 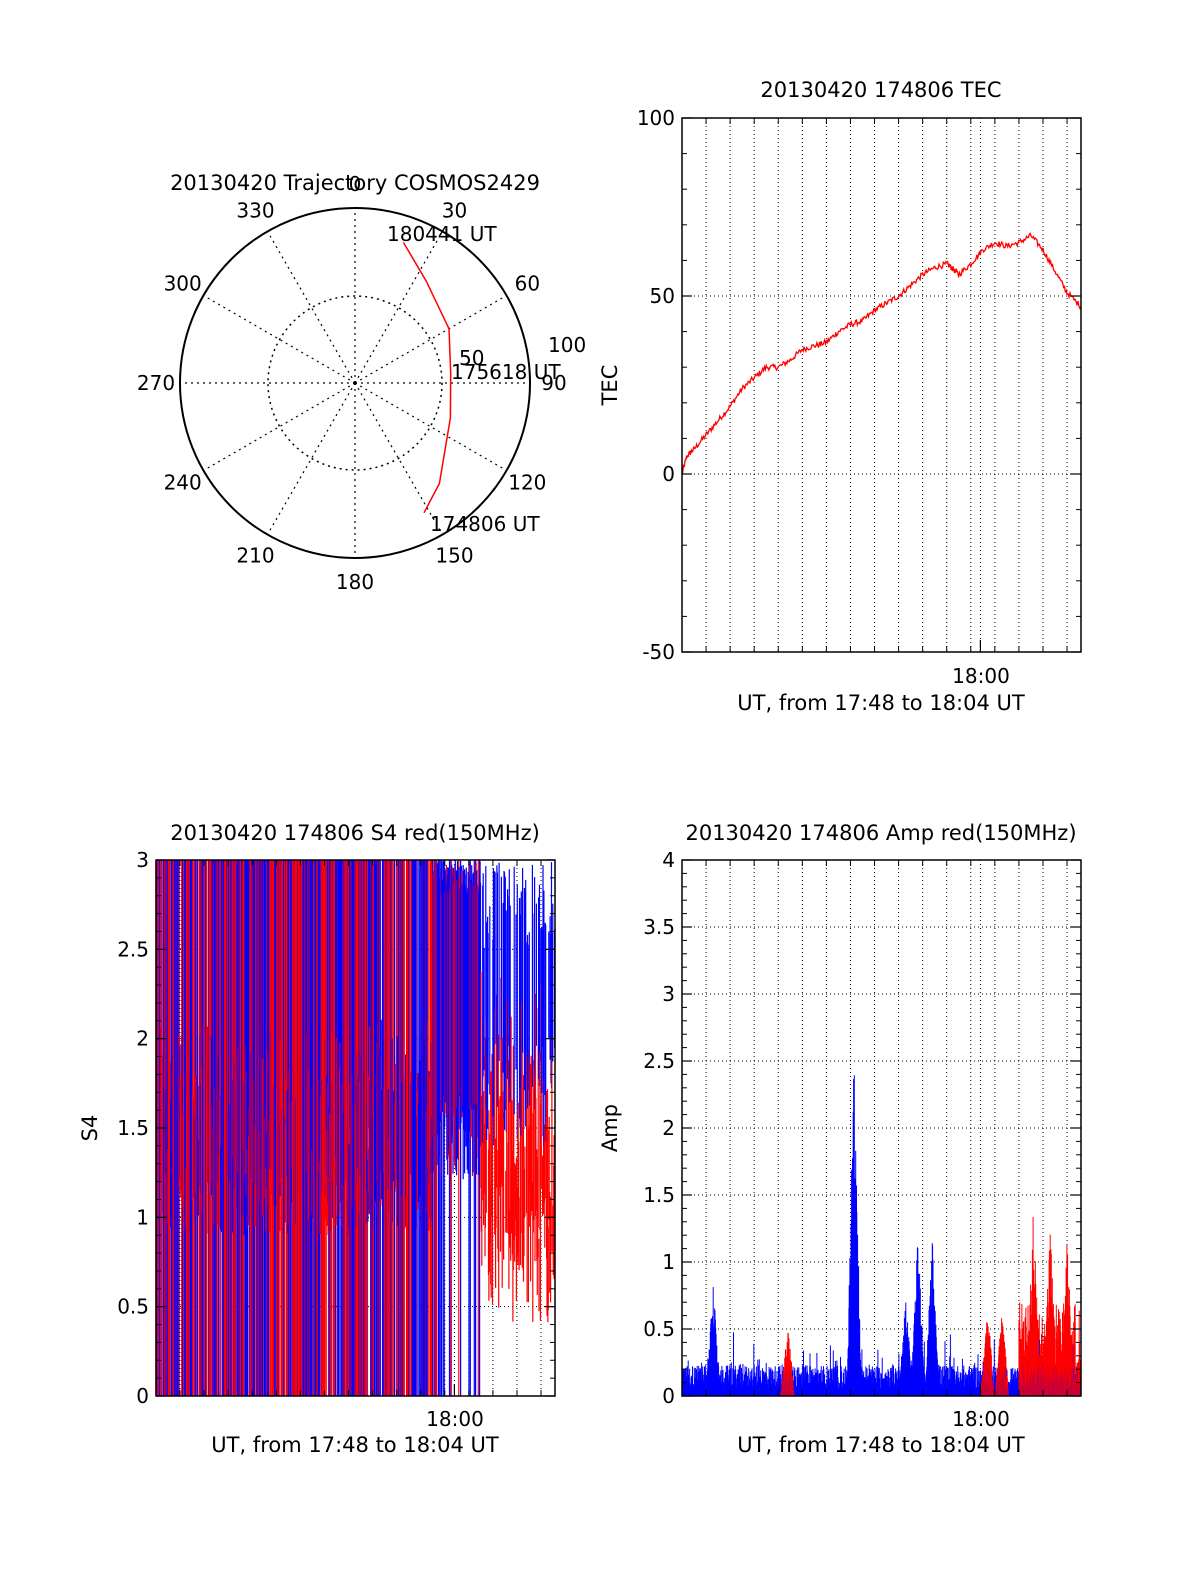 What do you see at coordinates (658, 652) in the screenshot?
I see `y-tick-label: -50` at bounding box center [658, 652].